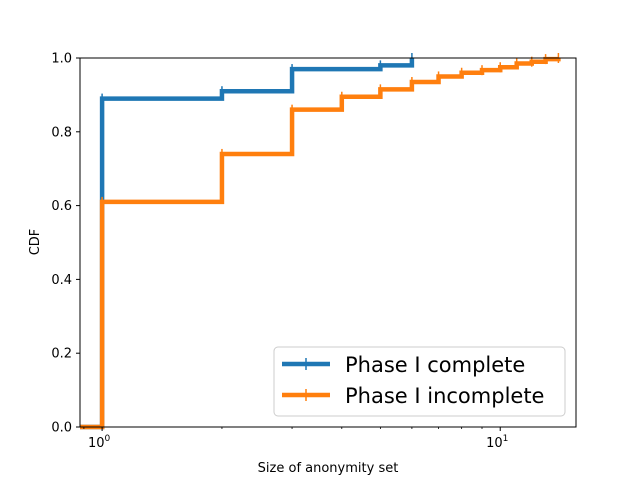 The height and width of the screenshot is (480, 640). What do you see at coordinates (61, 280) in the screenshot?
I see `y-tick-label: 0.4` at bounding box center [61, 280].